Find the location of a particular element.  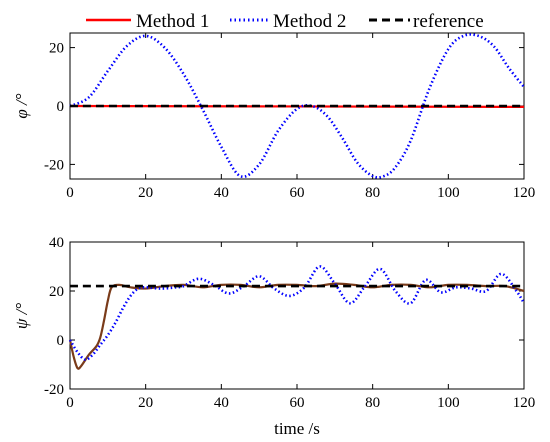

legend-label-method-2: Method 2 is located at coordinates (309, 21).